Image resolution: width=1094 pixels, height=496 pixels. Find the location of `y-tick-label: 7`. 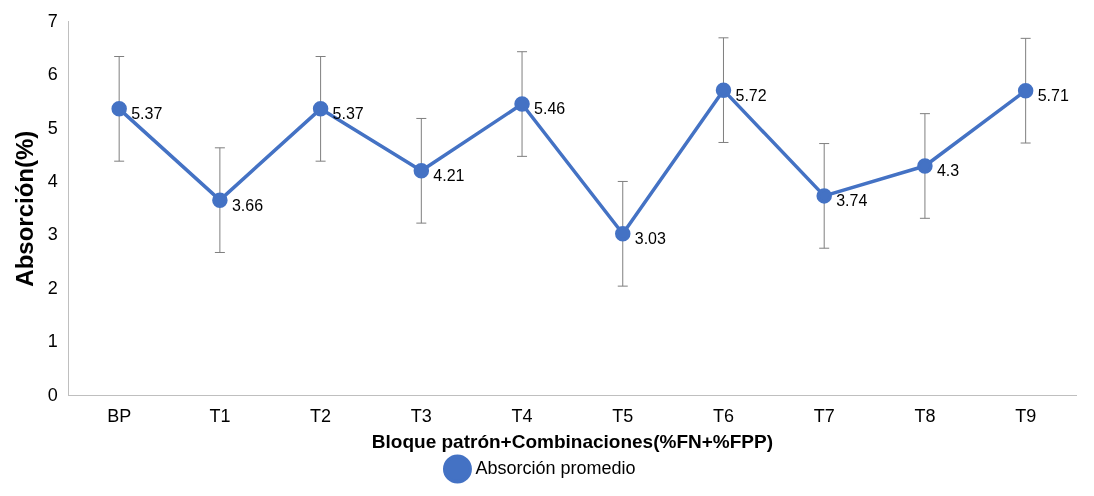

y-tick-label: 7 is located at coordinates (52, 20).